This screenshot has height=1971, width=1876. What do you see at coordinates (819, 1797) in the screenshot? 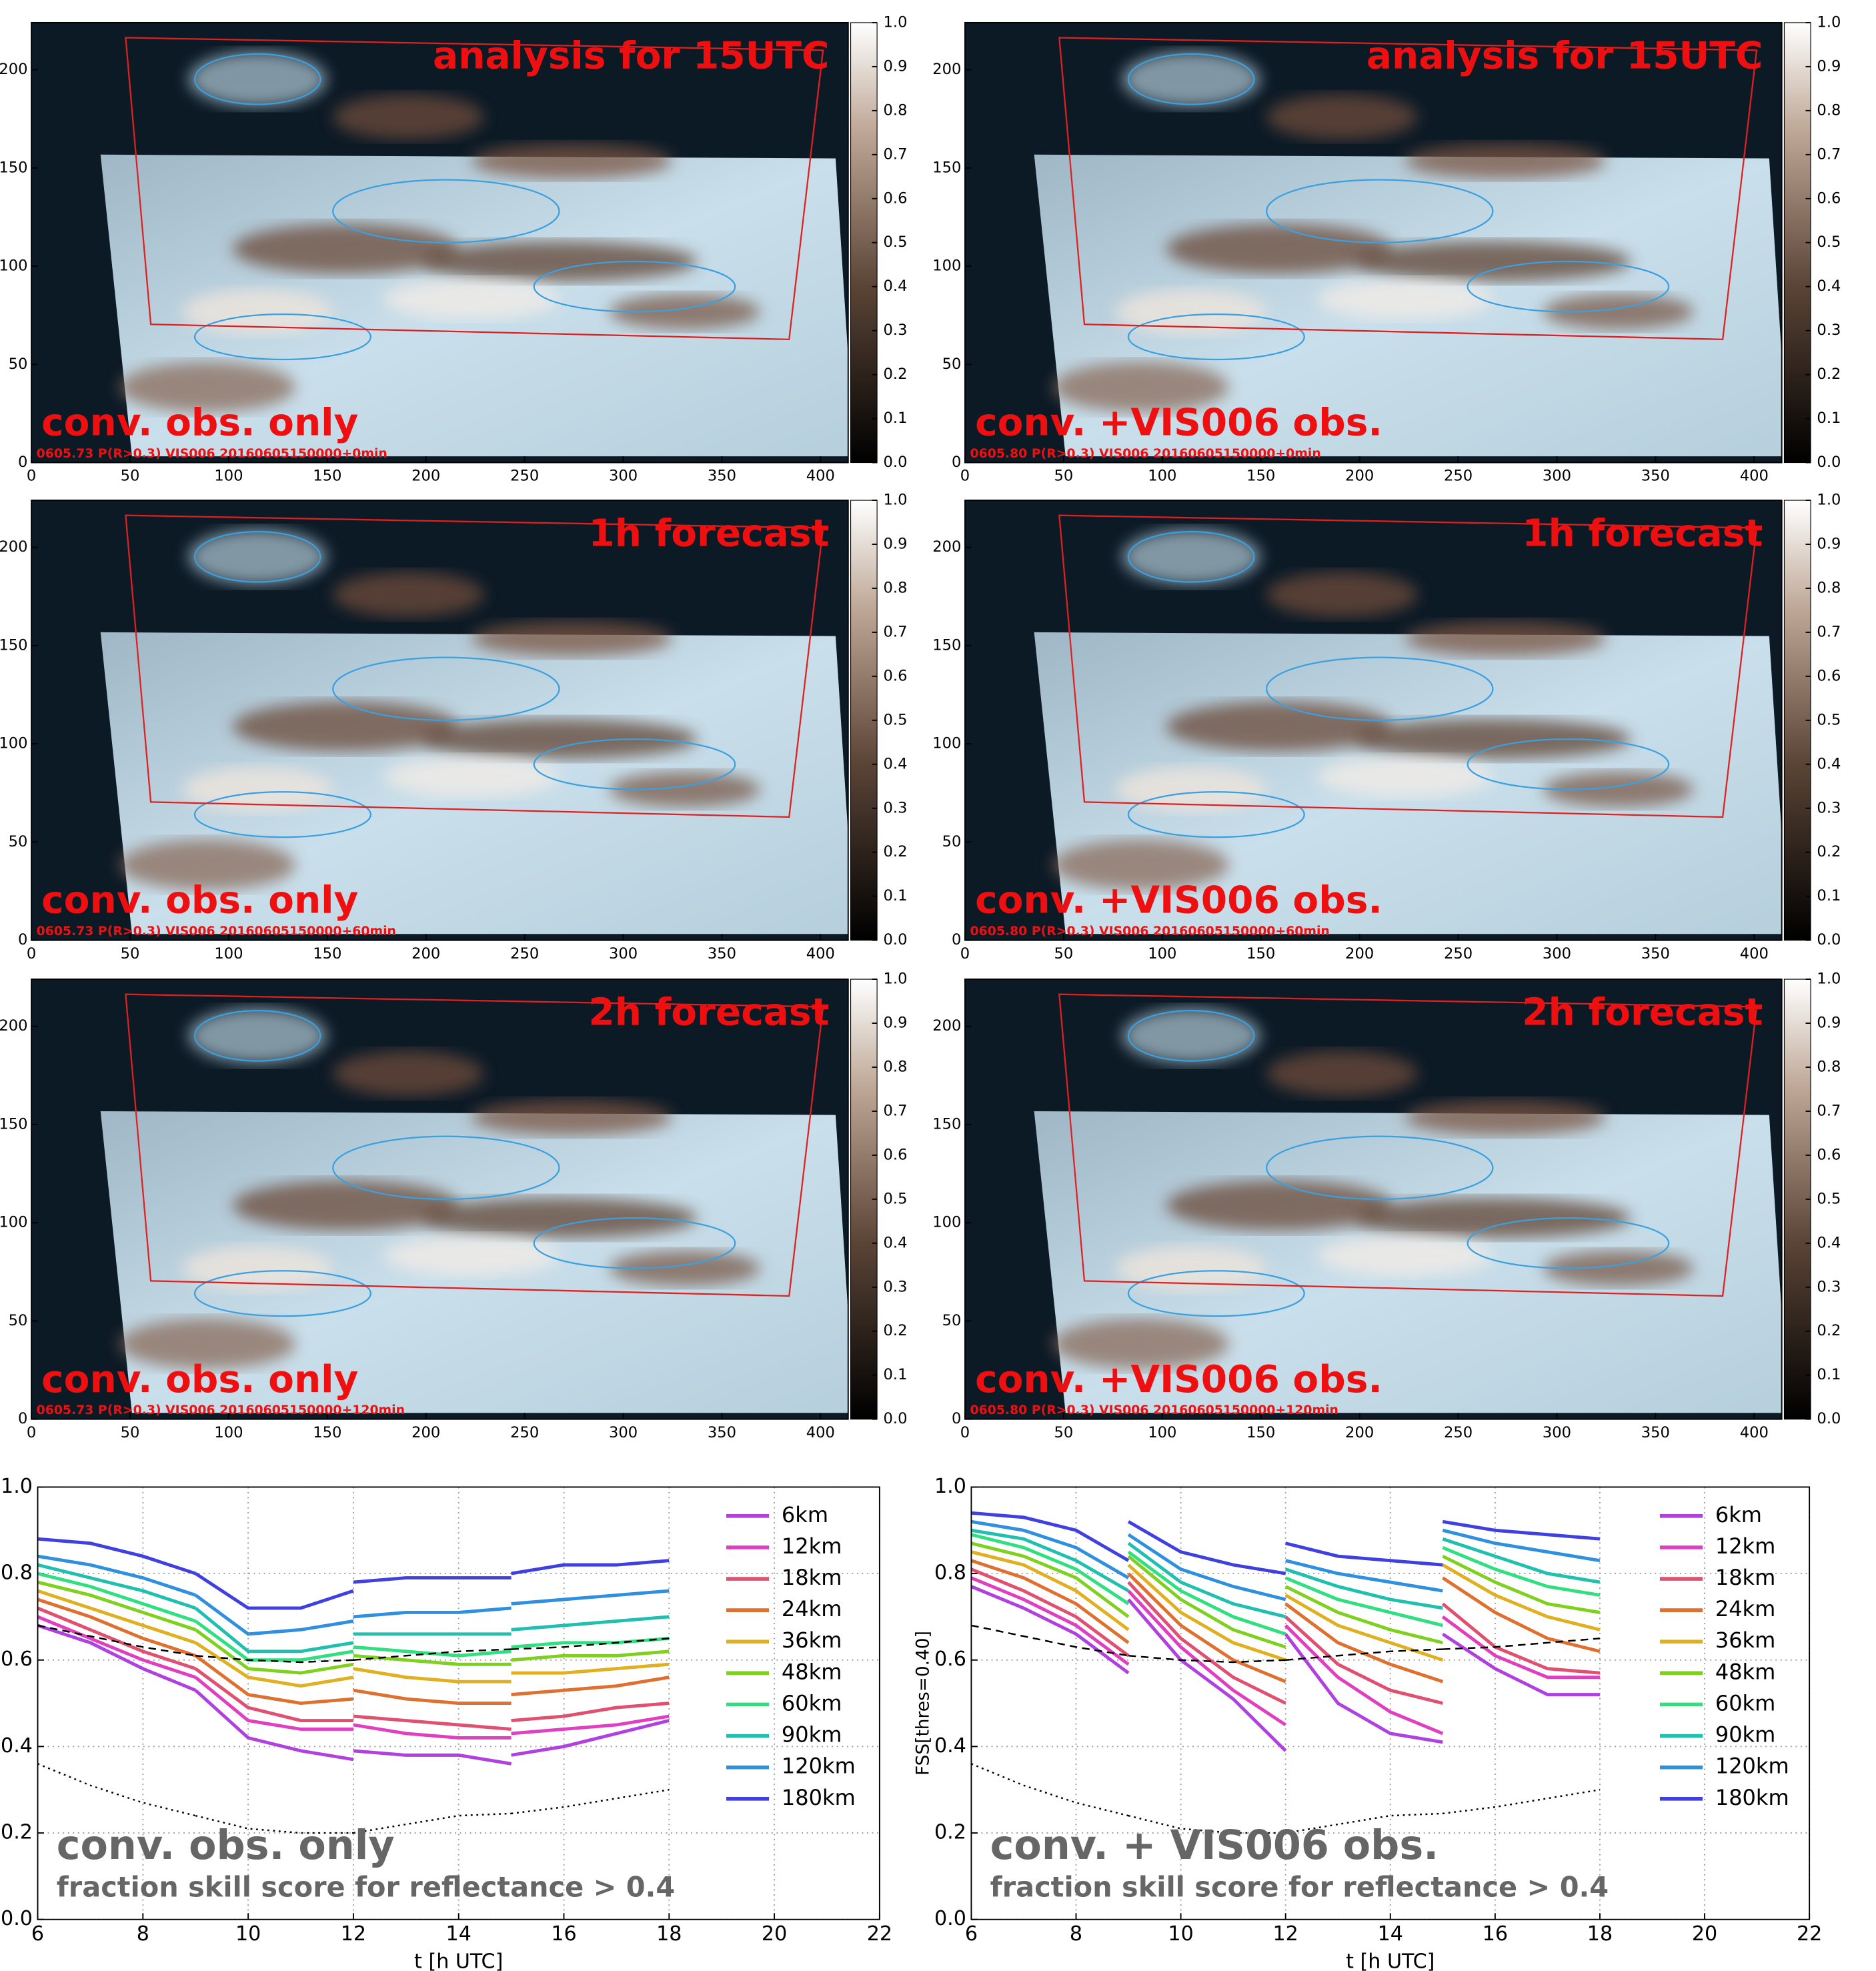
I see `legend-label: 180km` at bounding box center [819, 1797].